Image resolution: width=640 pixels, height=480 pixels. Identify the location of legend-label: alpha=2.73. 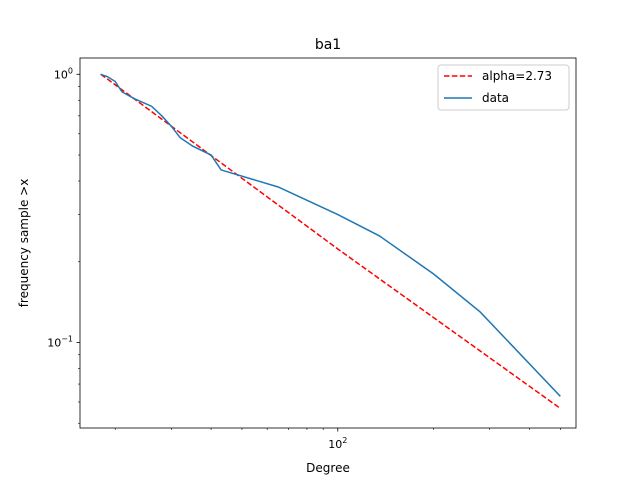
(517, 76).